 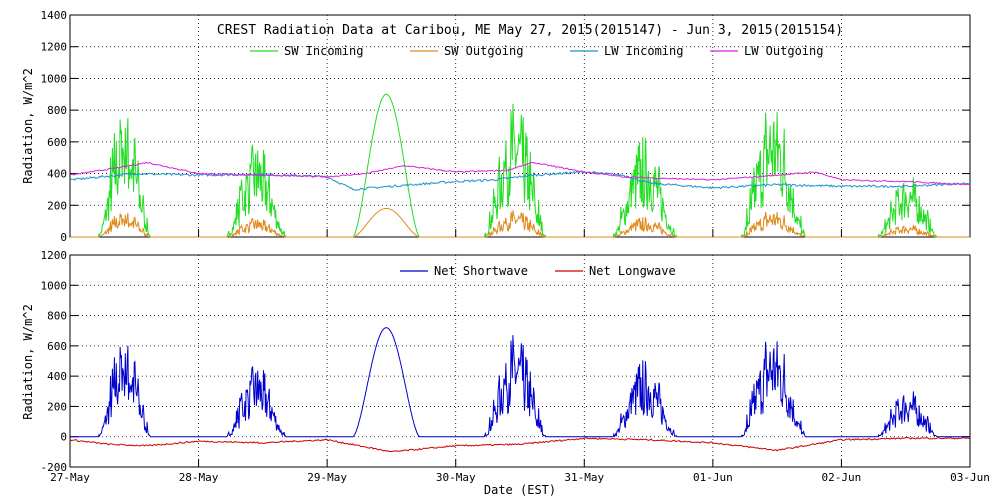 What do you see at coordinates (57, 142) in the screenshot?
I see `top-ytick-label: 600` at bounding box center [57, 142].